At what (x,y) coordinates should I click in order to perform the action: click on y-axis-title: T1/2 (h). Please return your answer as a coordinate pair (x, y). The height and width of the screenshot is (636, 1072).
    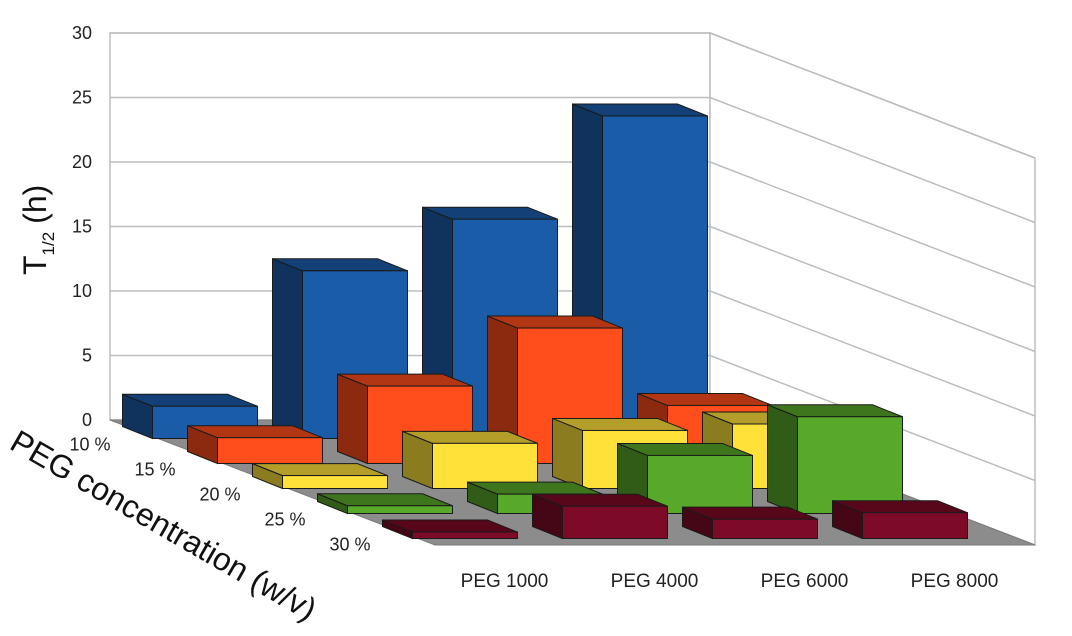
    Looking at the image, I should click on (37, 230).